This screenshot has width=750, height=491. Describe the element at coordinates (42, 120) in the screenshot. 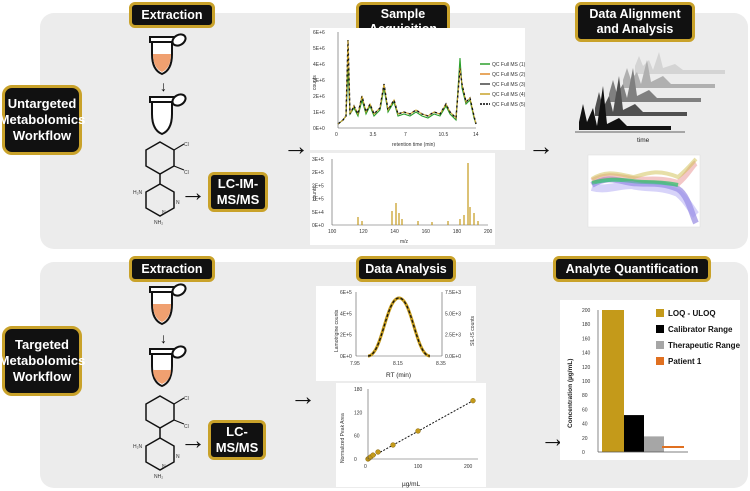

I see `untargeted-workflow-label: Untargeted Metabolomics Workflow` at that location.